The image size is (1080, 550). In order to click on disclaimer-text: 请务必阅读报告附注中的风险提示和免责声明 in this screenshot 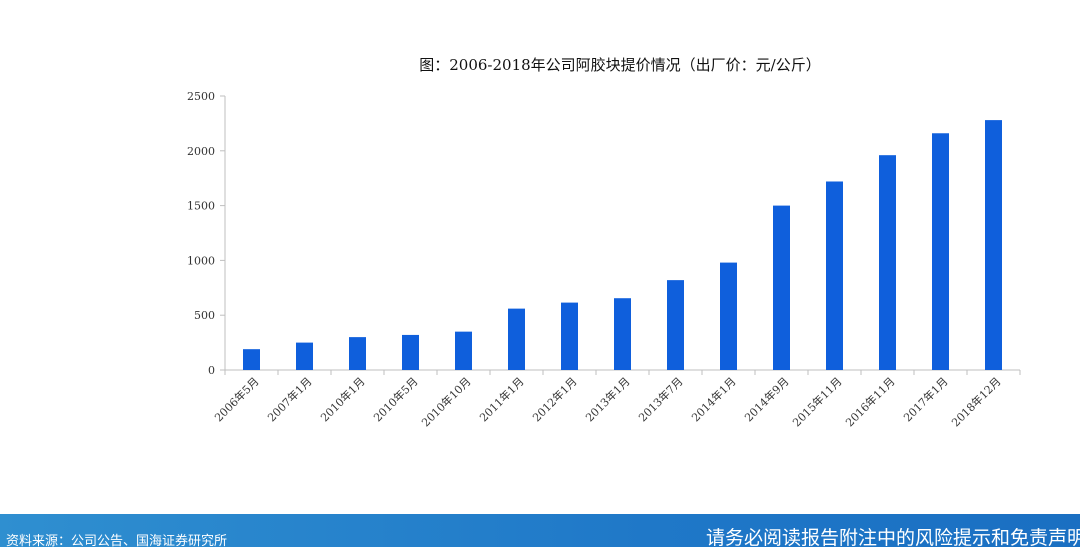, I will do `click(892, 538)`.